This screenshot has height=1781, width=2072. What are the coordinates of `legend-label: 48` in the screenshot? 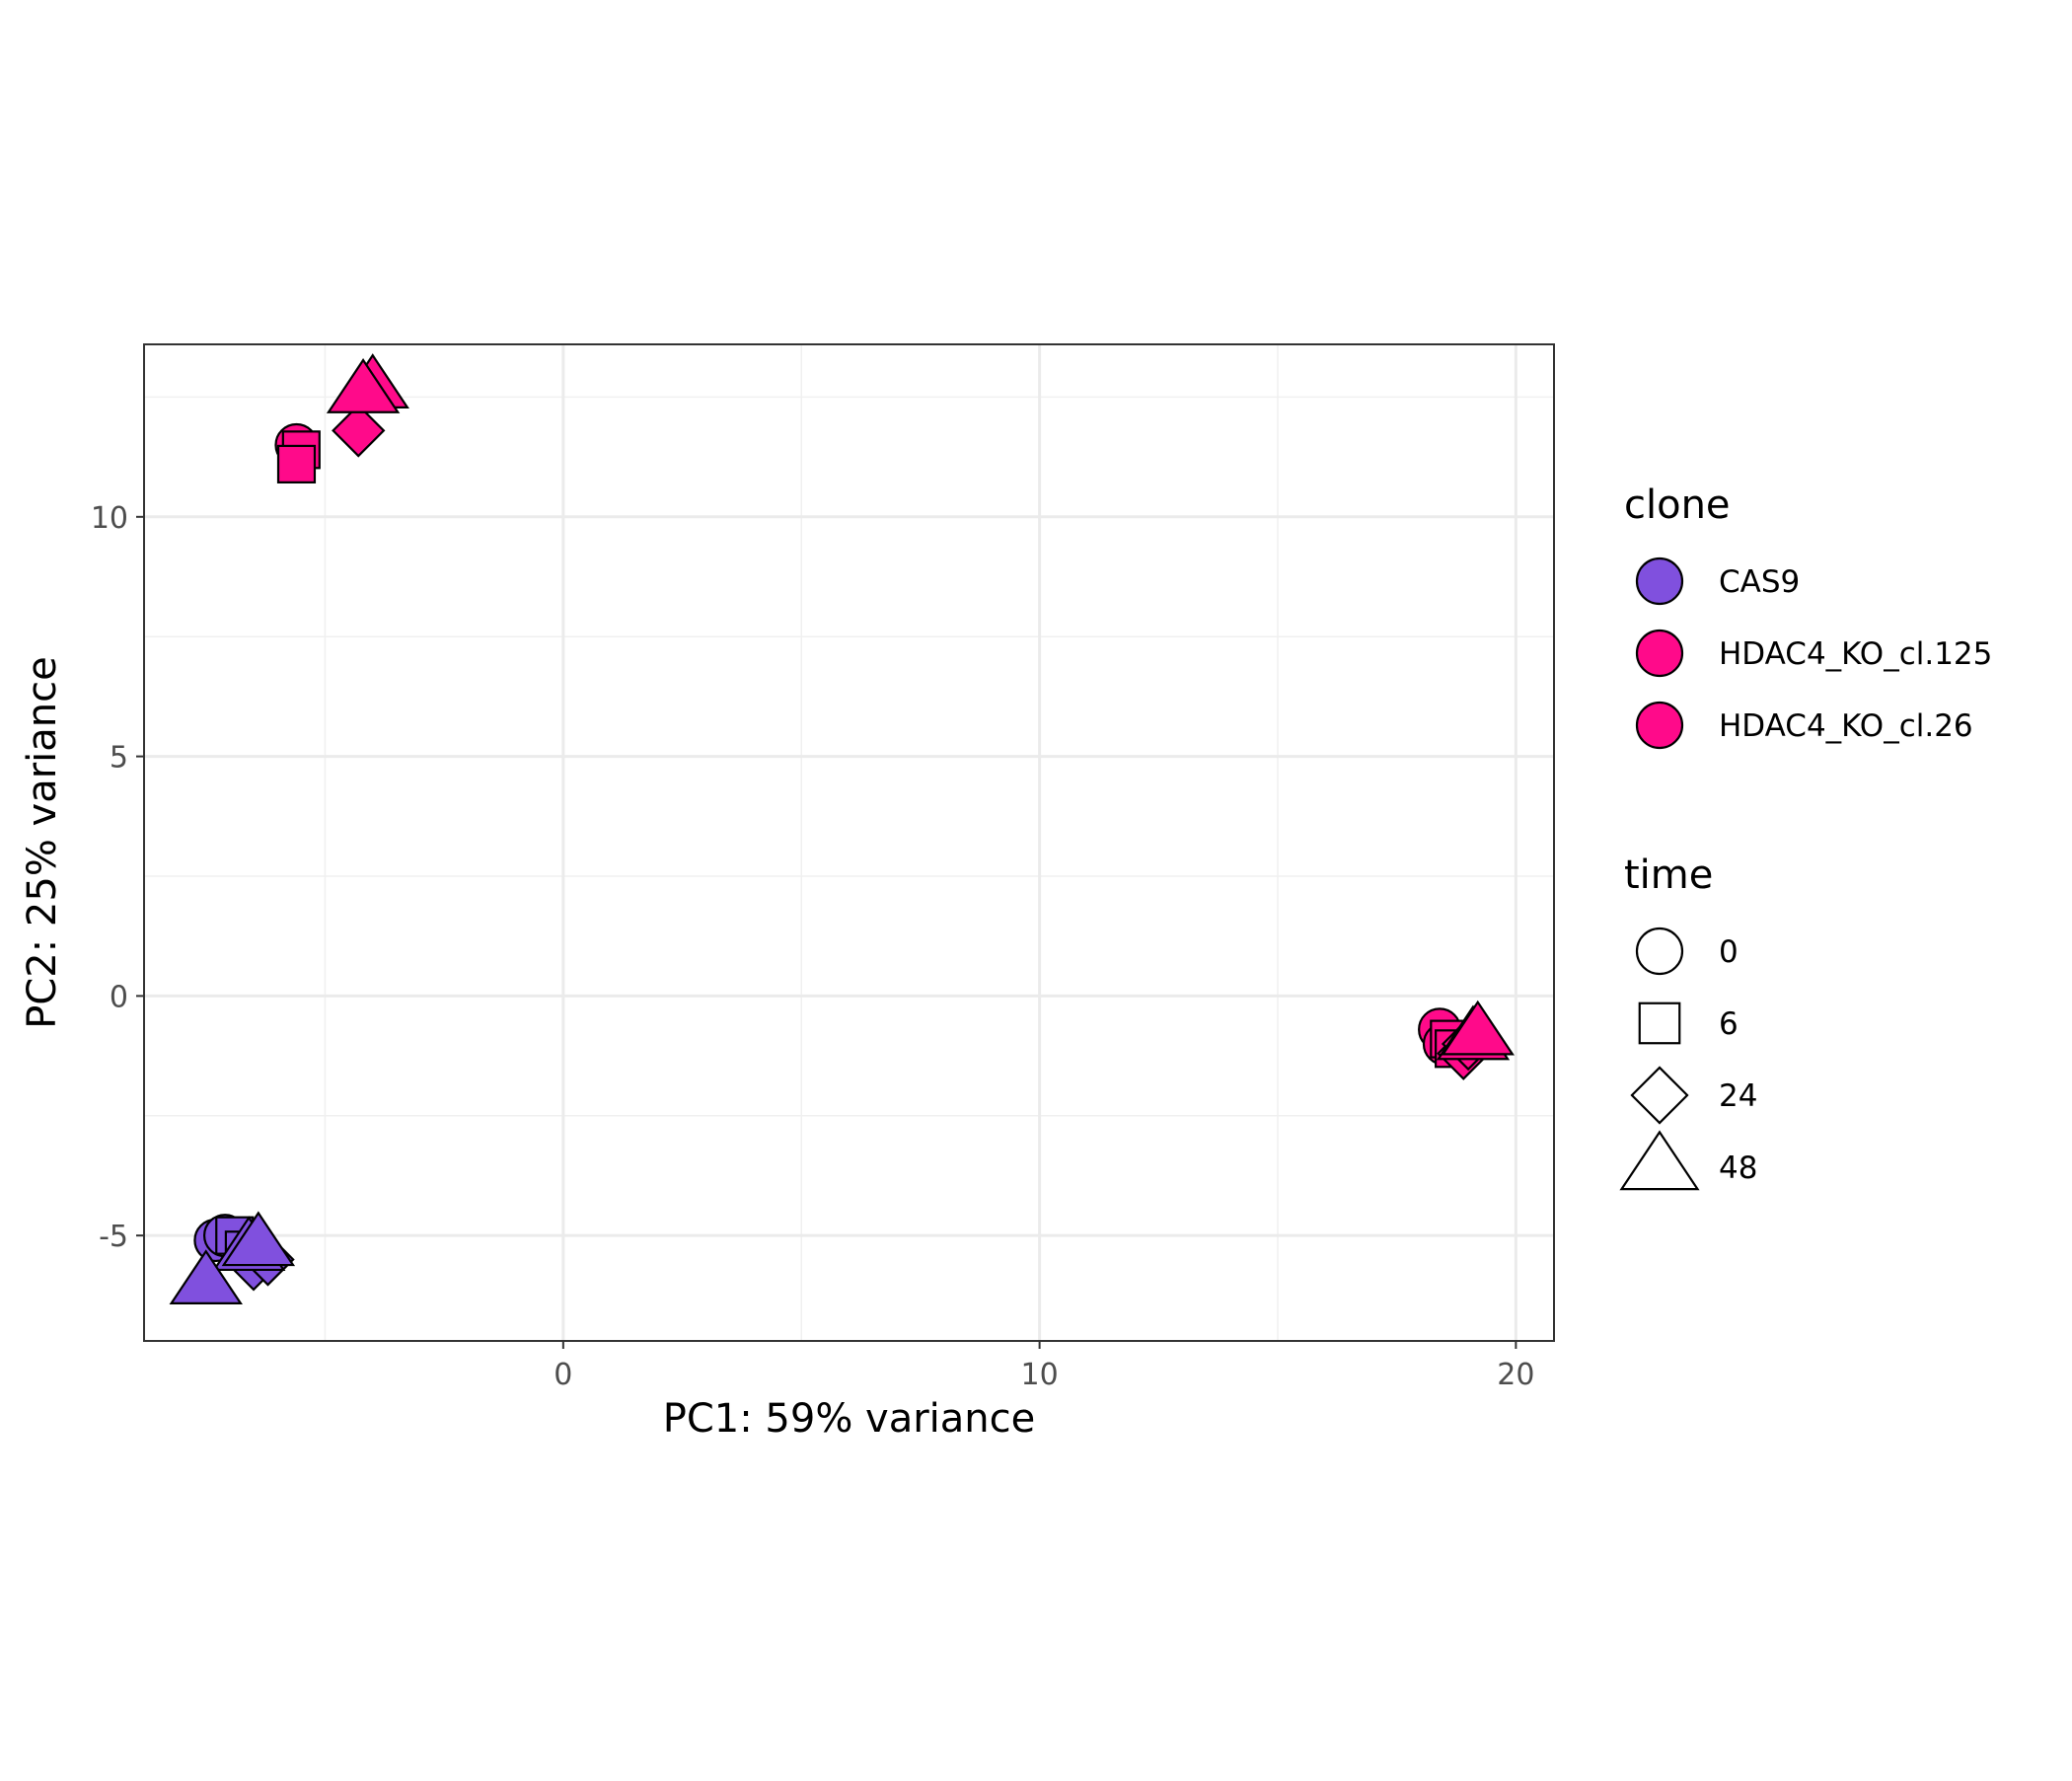 It's located at (1738, 1168).